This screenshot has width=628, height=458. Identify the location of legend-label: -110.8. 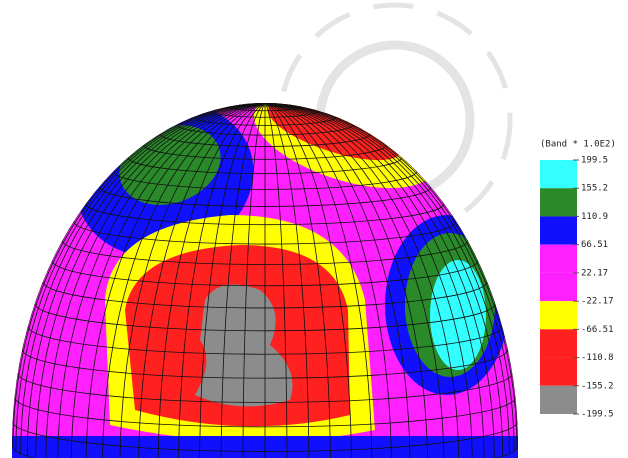
(597, 358).